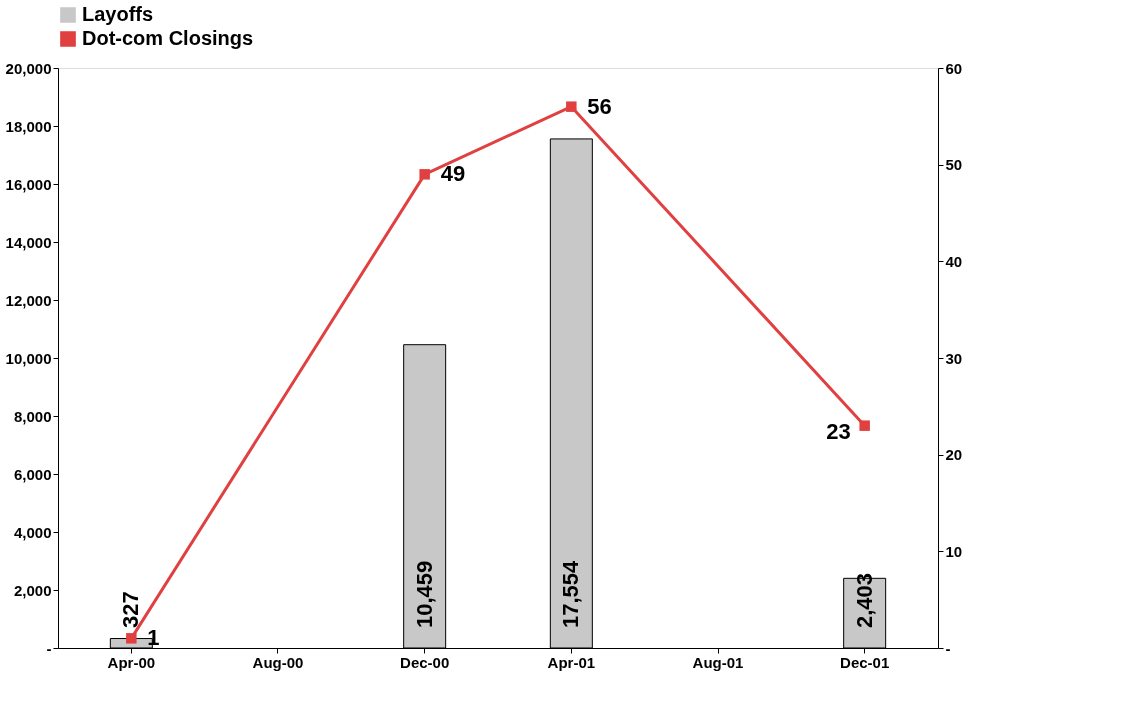 The height and width of the screenshot is (719, 1141). What do you see at coordinates (954, 358) in the screenshot?
I see `y2-tick-label: 30` at bounding box center [954, 358].